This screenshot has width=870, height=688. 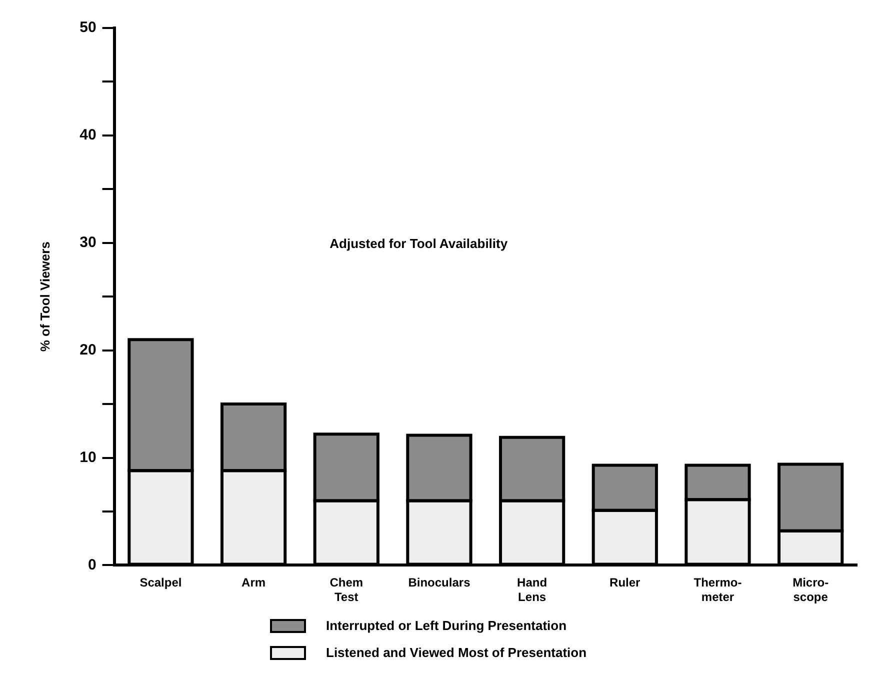 I want to click on x-tick-label: Binoculars, so click(x=439, y=583).